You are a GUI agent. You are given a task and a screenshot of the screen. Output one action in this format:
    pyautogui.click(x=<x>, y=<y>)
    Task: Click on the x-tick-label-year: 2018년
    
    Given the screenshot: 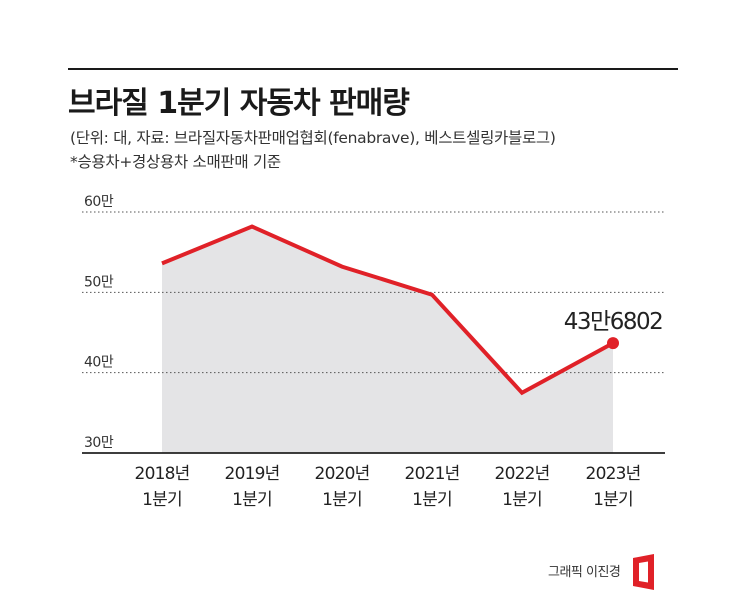 What is the action you would take?
    pyautogui.click(x=162, y=474)
    